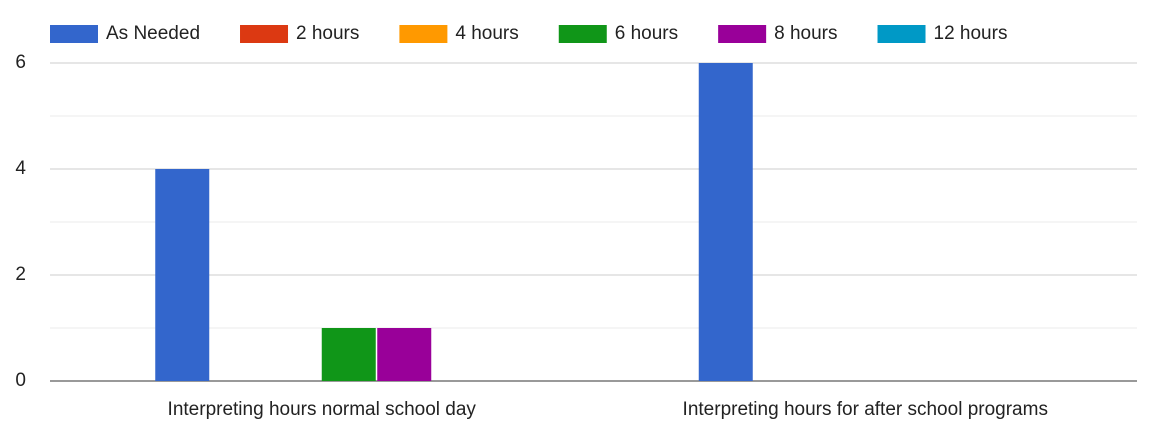 This screenshot has width=1151, height=425. What do you see at coordinates (20, 168) in the screenshot?
I see `y-tick-label: 4` at bounding box center [20, 168].